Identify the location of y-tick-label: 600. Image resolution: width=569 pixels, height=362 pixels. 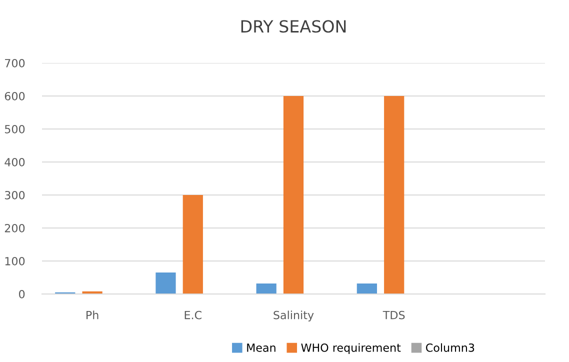
(14, 96).